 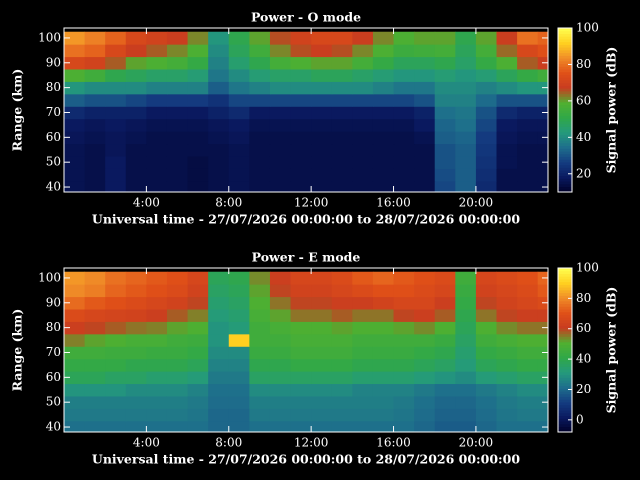 What do you see at coordinates (580, 419) in the screenshot?
I see `colorbar-tick-label: 0` at bounding box center [580, 419].